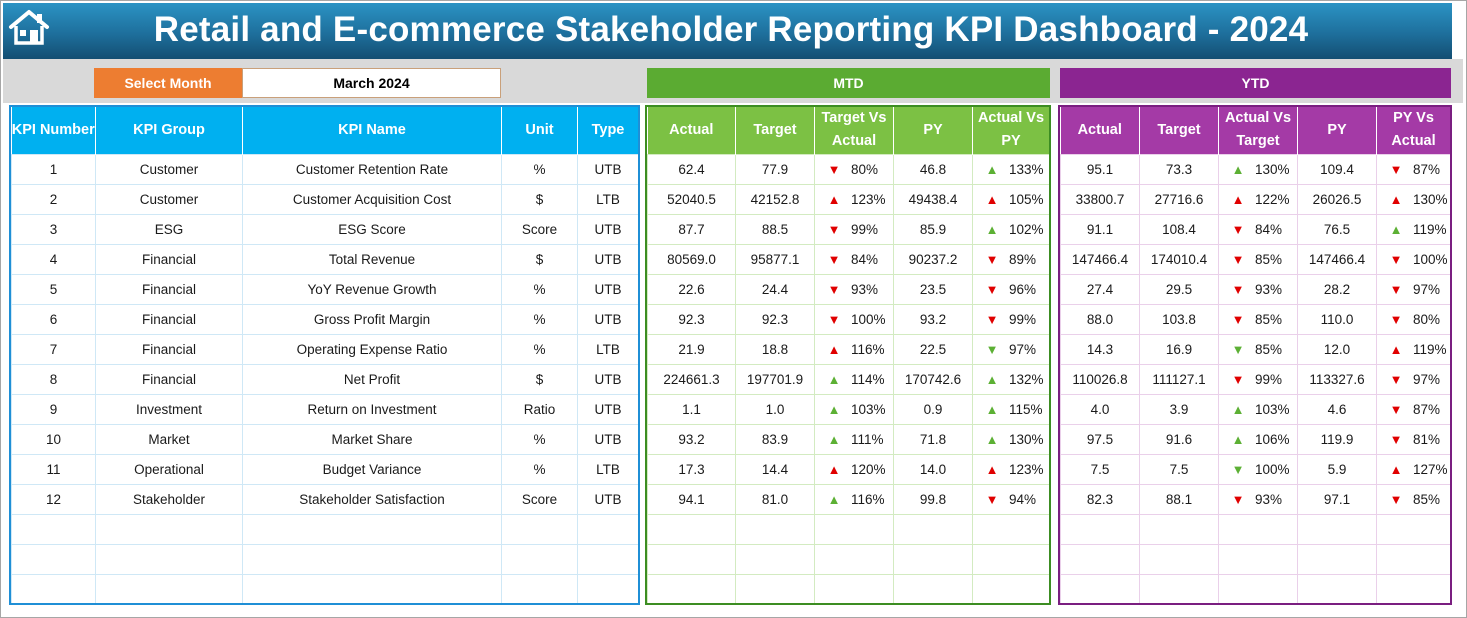 The height and width of the screenshot is (618, 1467). What do you see at coordinates (1258, 319) in the screenshot?
I see `ytd-actual-vs-target: ▼ 85%` at bounding box center [1258, 319].